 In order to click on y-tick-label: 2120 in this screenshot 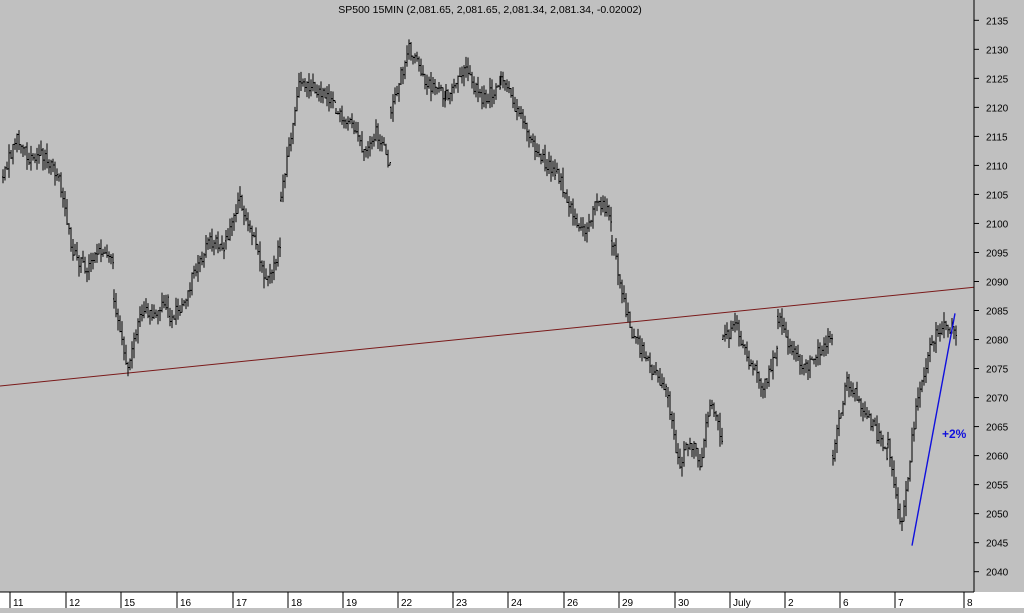, I will do `click(997, 108)`.